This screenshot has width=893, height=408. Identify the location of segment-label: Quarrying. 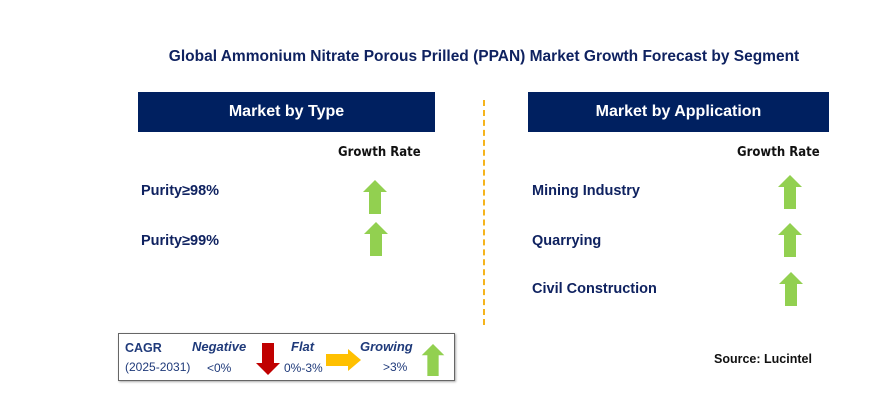
(567, 241).